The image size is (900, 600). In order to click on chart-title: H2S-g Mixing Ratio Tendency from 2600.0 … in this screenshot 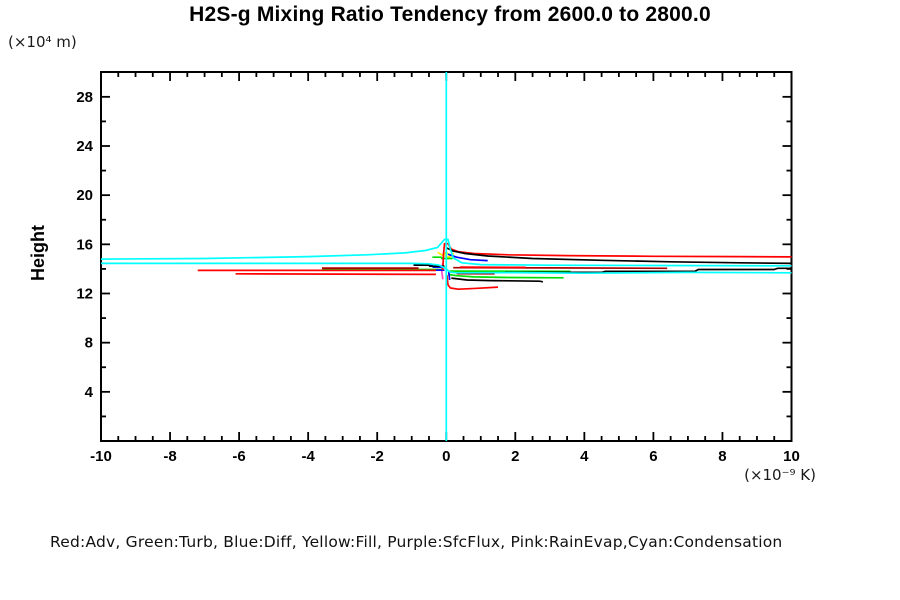, I will do `click(450, 14)`.